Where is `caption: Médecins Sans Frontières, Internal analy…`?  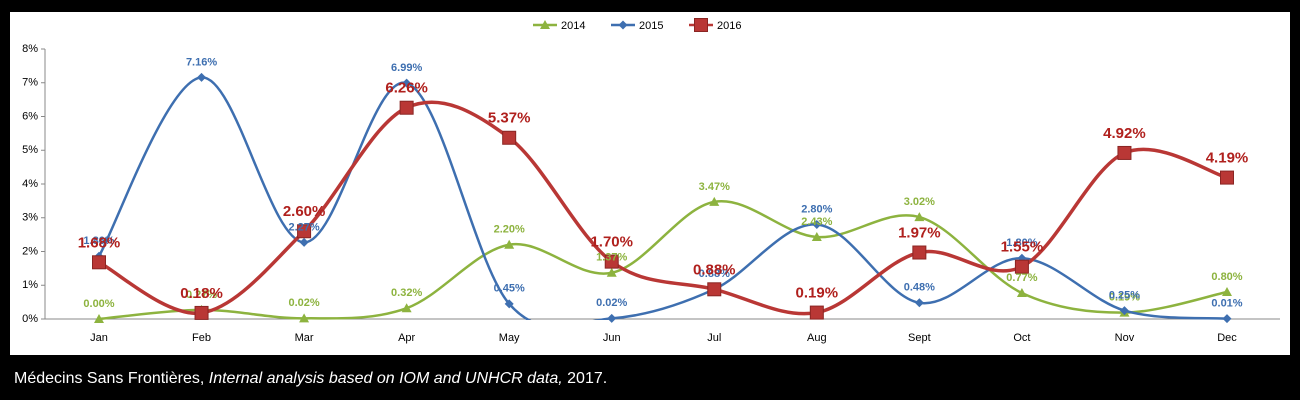
caption: Médecins Sans Frontières, Internal analy… is located at coordinates (310, 379).